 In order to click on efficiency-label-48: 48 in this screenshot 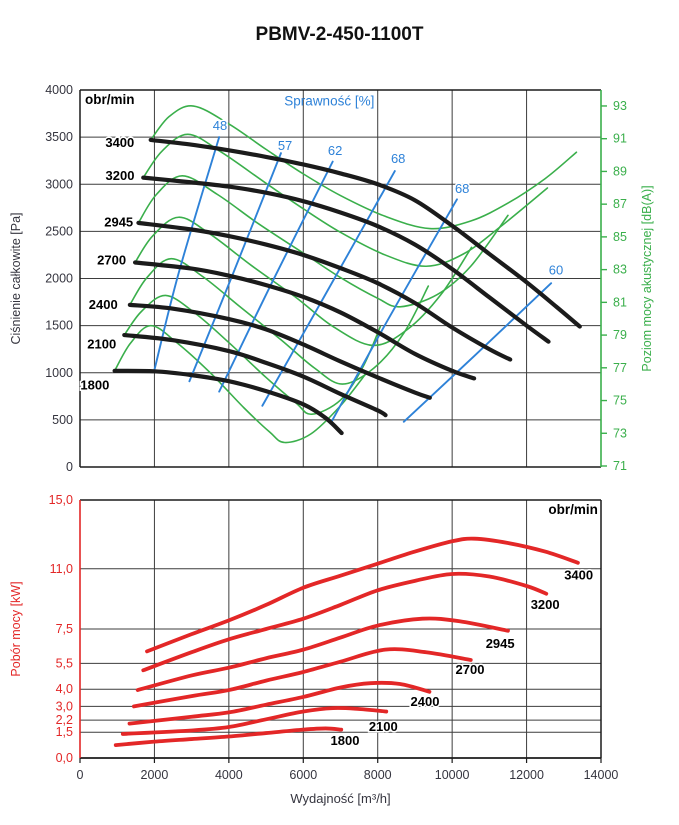, I will do `click(220, 125)`.